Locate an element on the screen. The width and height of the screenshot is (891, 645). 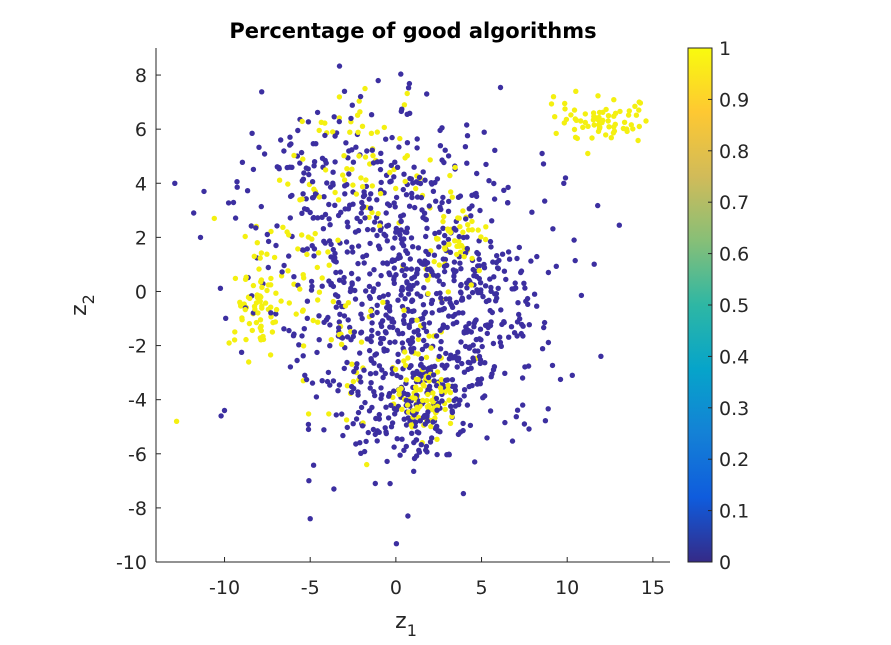
y-axis-label-main: z is located at coordinates (79, 310).